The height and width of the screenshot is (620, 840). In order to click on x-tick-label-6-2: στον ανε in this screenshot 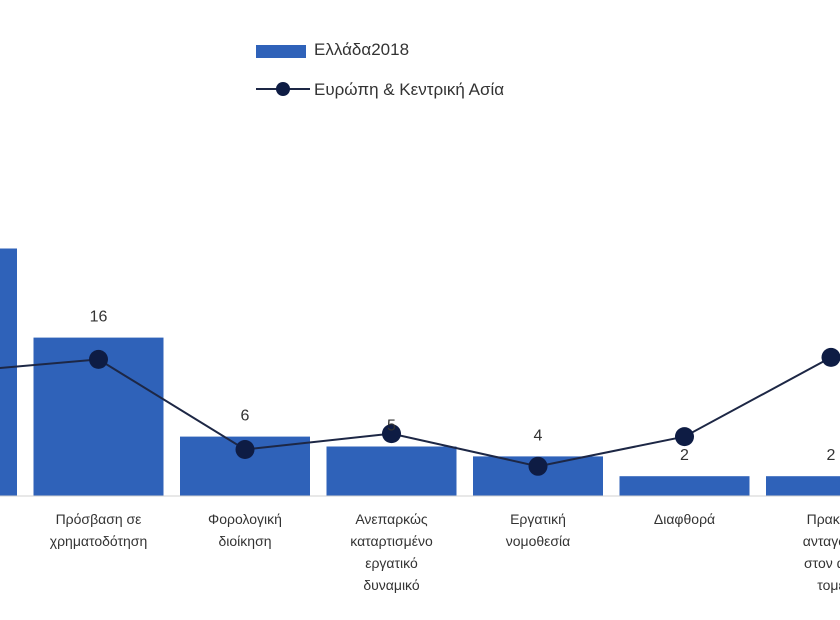, I will do `click(822, 563)`.